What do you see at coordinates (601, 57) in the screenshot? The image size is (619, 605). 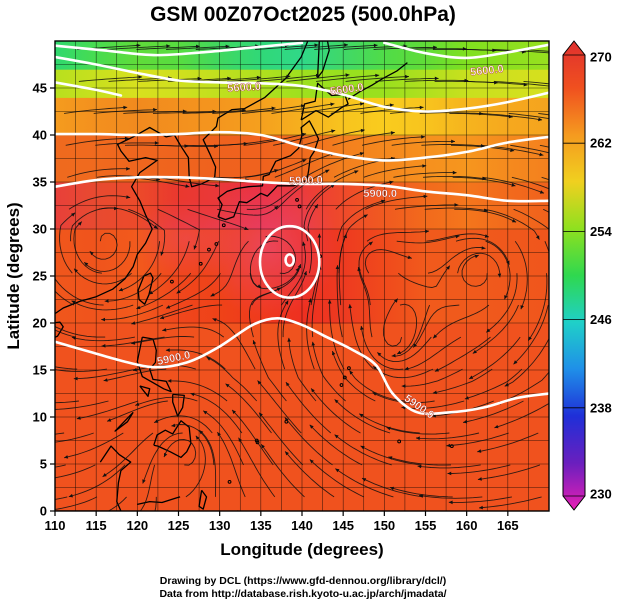 I see `colorbar-tick-label: 270` at bounding box center [601, 57].